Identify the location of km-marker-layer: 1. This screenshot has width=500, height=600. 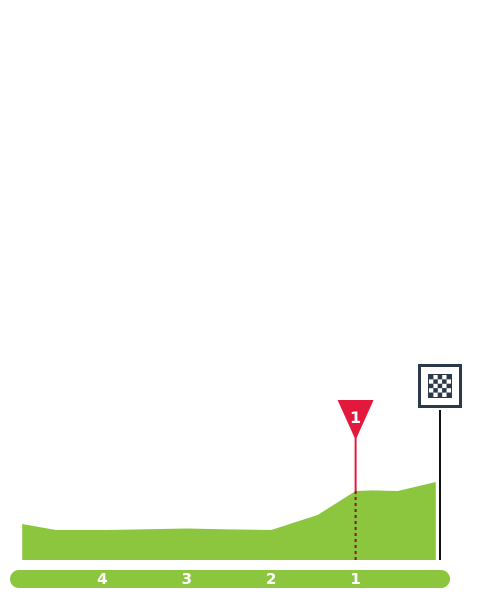
(355, 480).